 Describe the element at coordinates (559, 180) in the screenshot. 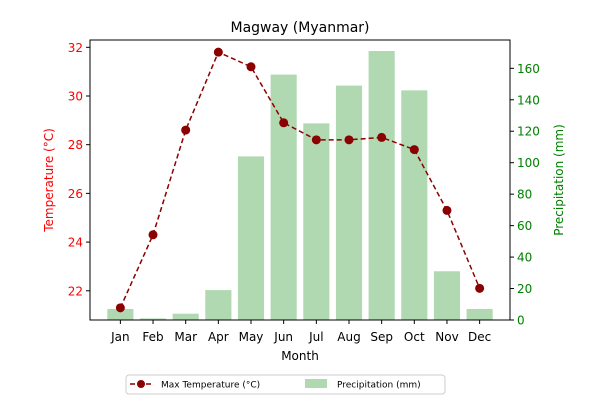

I see `y-axis-label-precipitation: Precipitation (mm)` at that location.